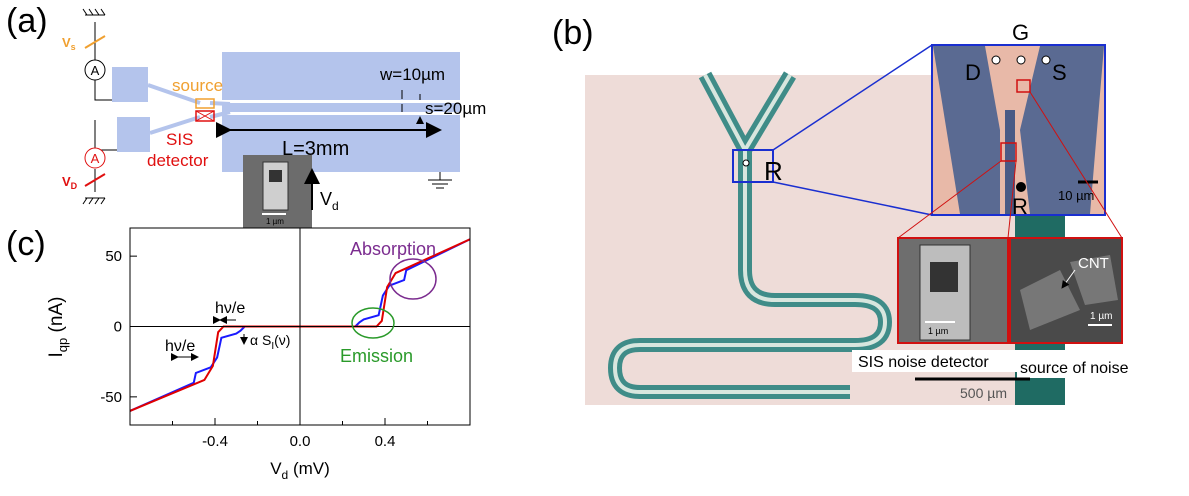 The height and width of the screenshot is (496, 1189). Describe the element at coordinates (455, 108) in the screenshot. I see `s-label: s=20µm` at that location.